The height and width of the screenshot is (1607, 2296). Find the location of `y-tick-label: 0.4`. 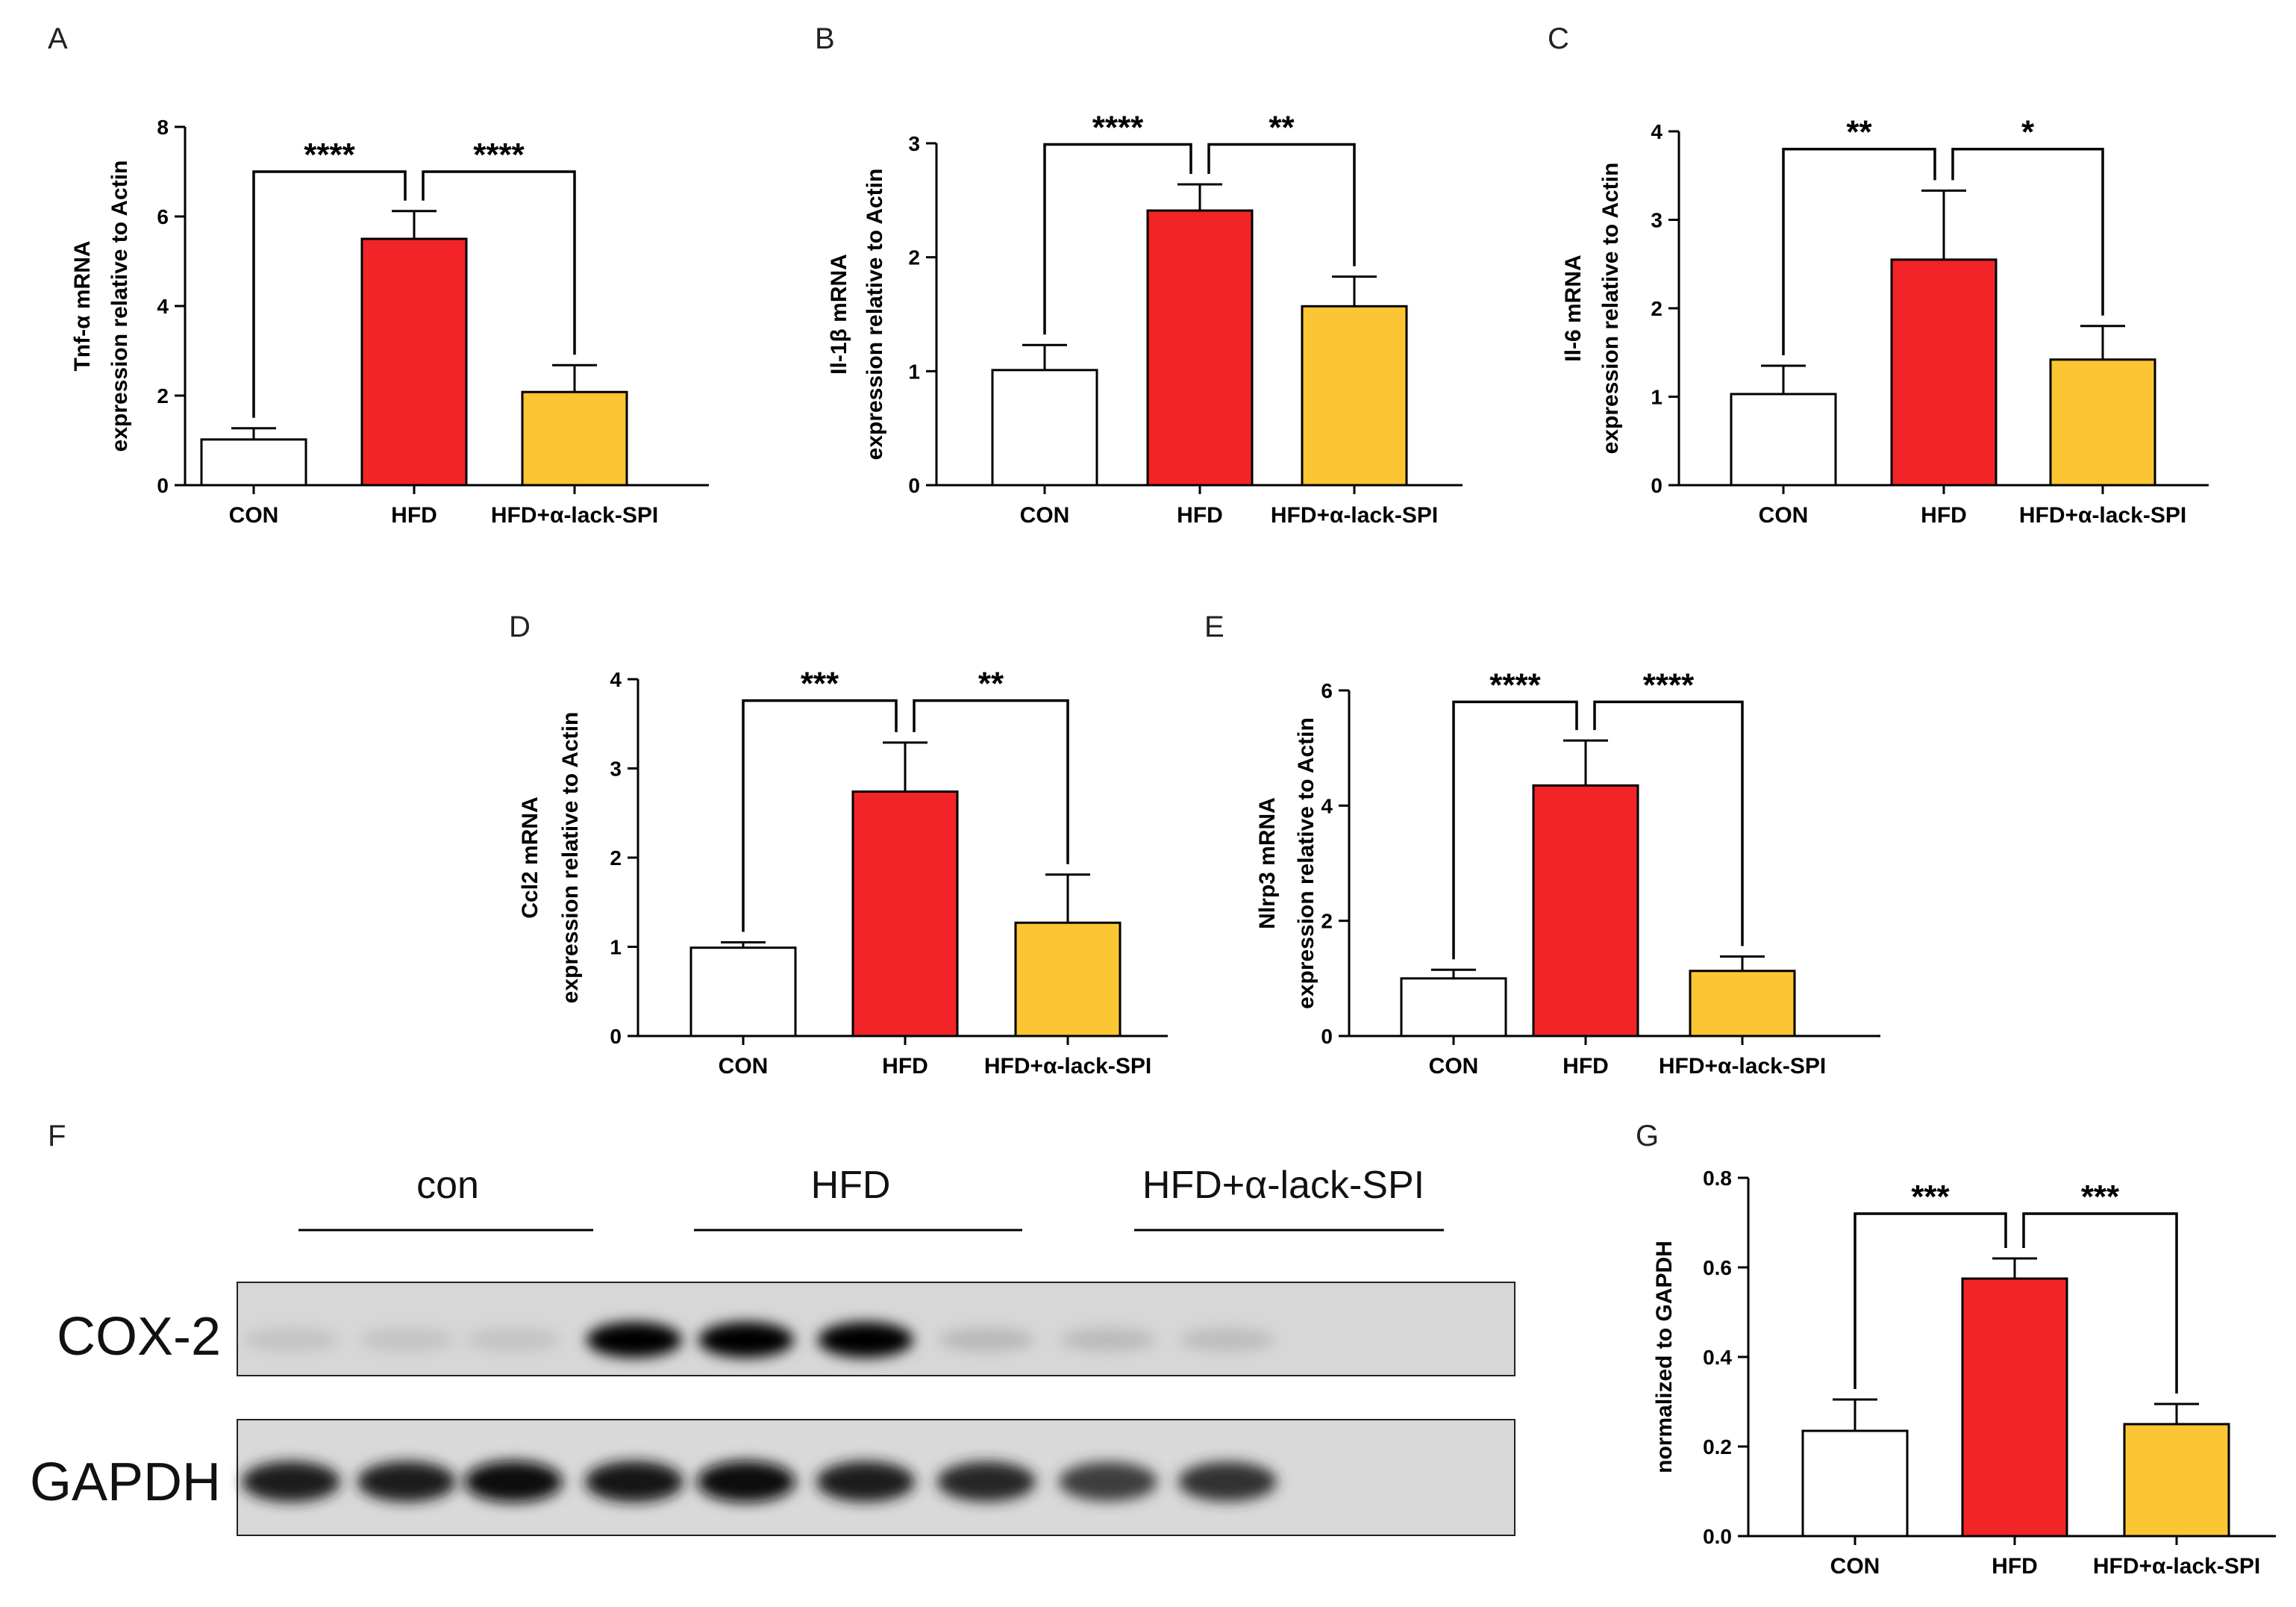

y-tick-label: 0.4 is located at coordinates (1718, 1357).